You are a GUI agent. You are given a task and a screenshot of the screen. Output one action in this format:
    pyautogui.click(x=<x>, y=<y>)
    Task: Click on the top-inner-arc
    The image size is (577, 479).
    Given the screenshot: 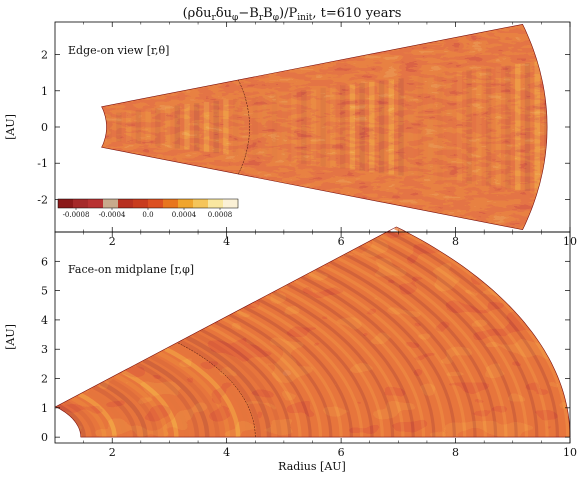 What is the action you would take?
    pyautogui.click(x=244, y=127)
    